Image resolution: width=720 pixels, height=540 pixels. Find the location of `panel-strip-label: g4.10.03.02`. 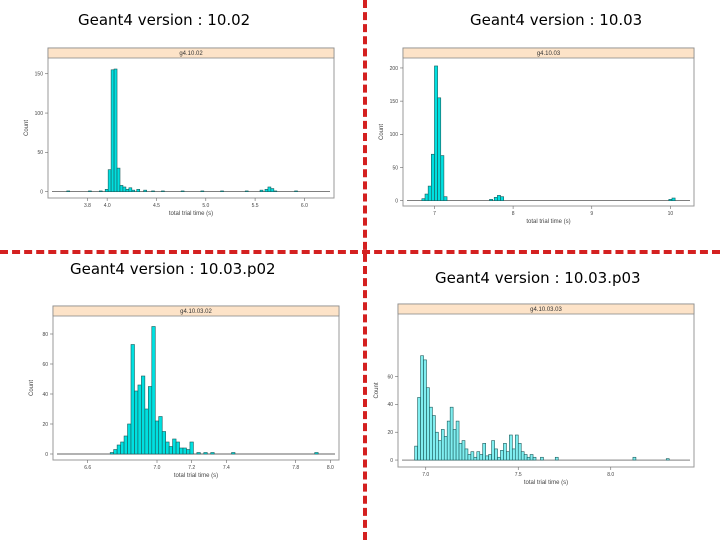

panel-strip-label: g4.10.03.02 is located at coordinates (196, 312).